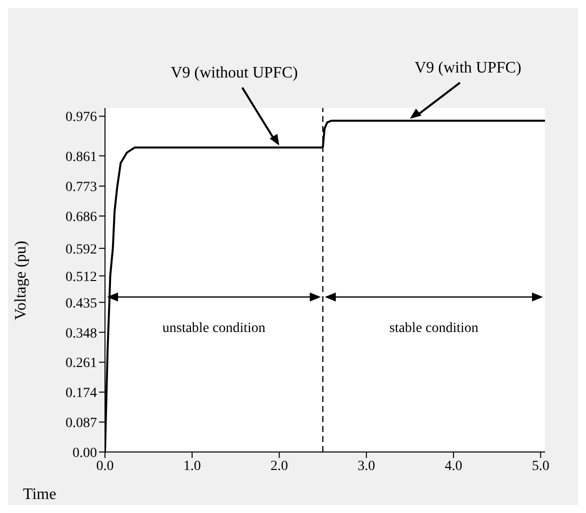  I want to click on x-tick-label: 3.0, so click(367, 466).